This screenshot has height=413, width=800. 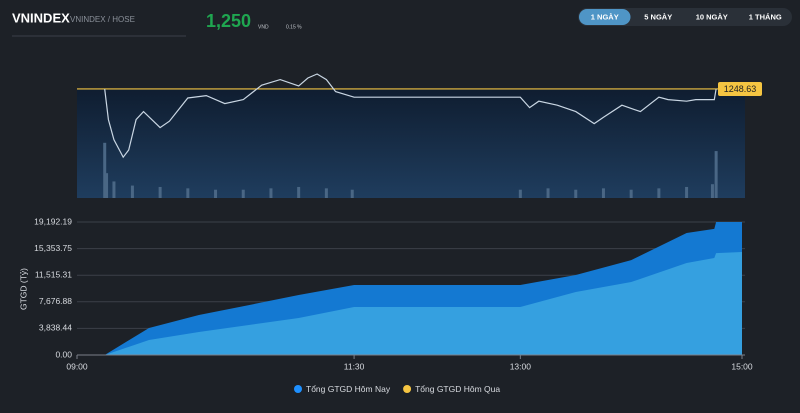 I want to click on x-tick-label: 09:00, so click(x=77, y=366).